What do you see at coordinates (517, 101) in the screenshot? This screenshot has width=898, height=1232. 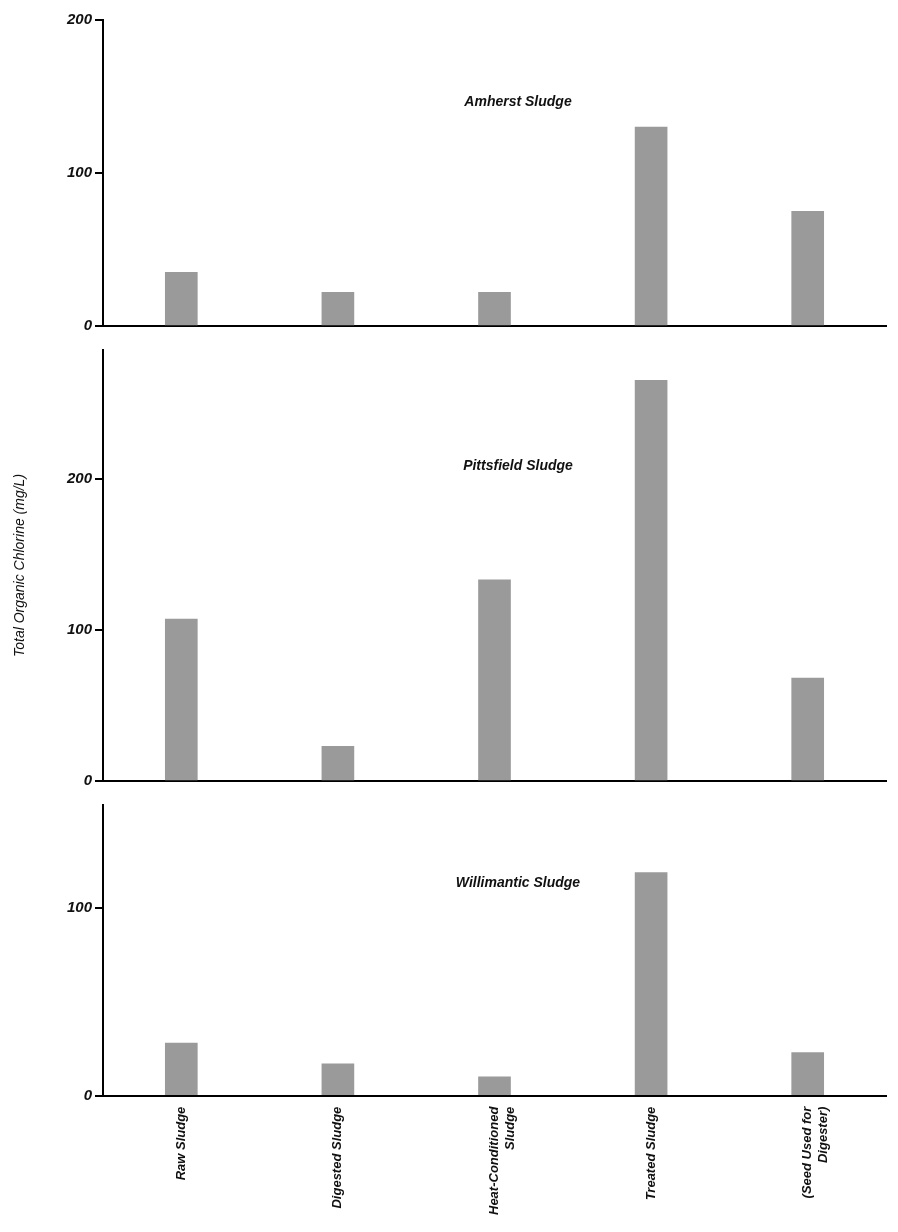 I see `text: Amherst Sludge` at bounding box center [517, 101].